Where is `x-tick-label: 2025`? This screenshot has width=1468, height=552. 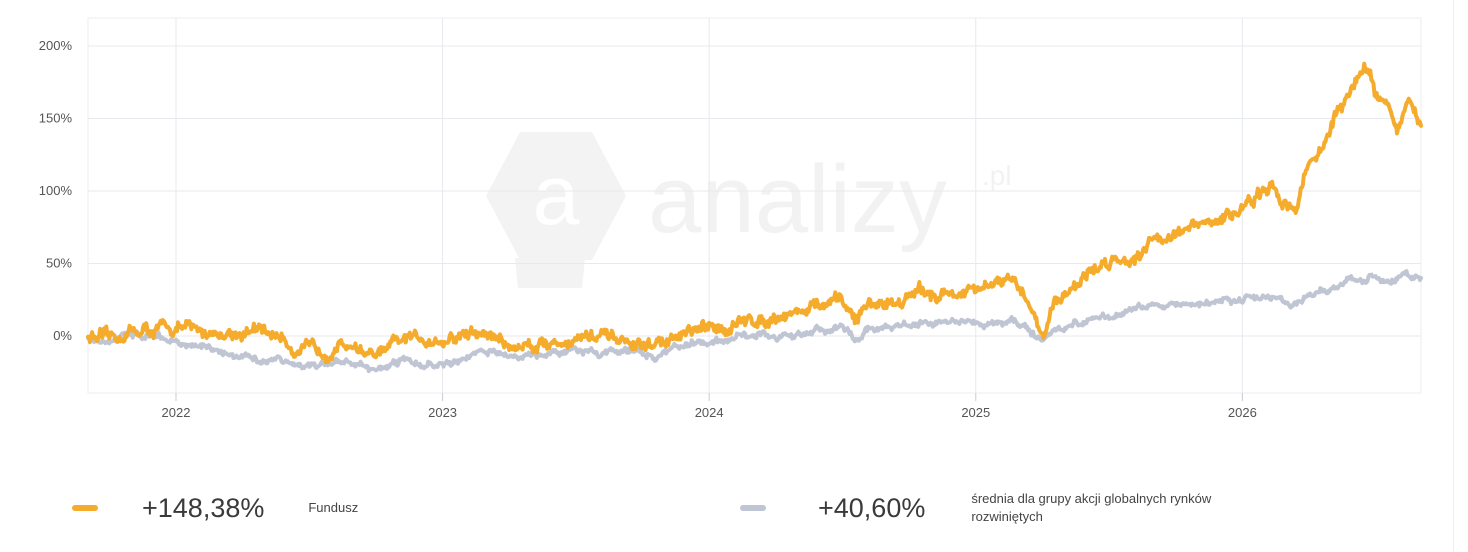 x-tick-label: 2025 is located at coordinates (975, 412).